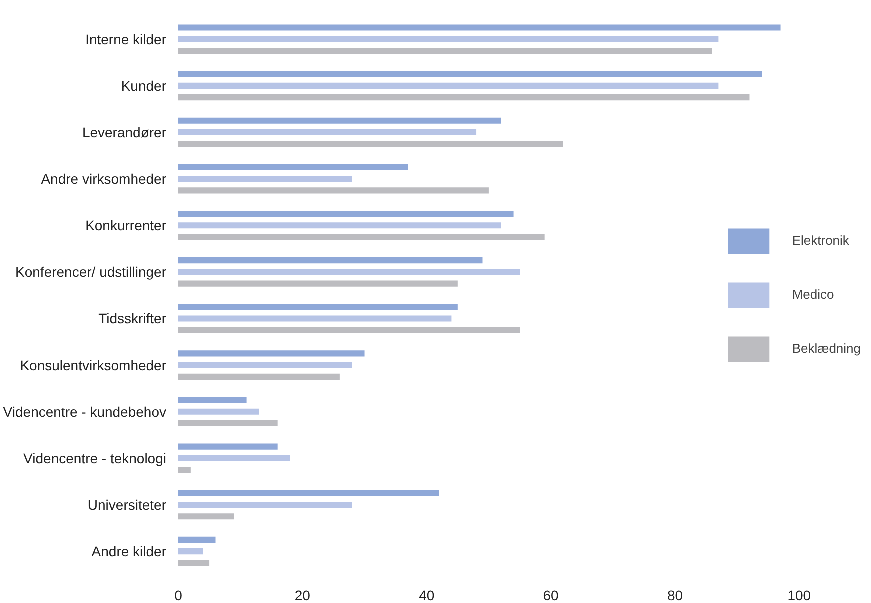 This screenshot has width=871, height=603. What do you see at coordinates (427, 595) in the screenshot?
I see `x-tick-label: 40` at bounding box center [427, 595].